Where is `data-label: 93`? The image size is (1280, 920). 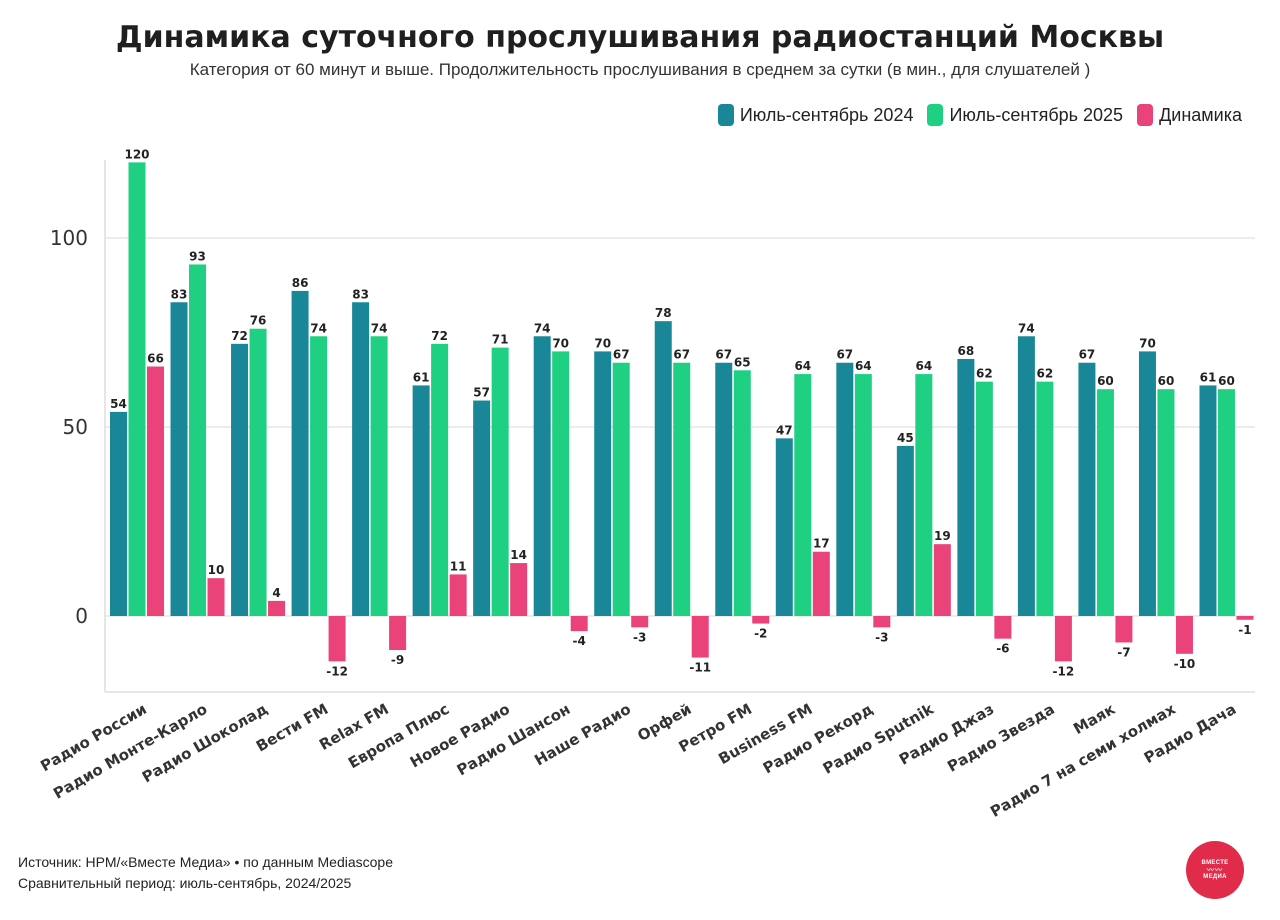 data-label: 93 is located at coordinates (197, 256).